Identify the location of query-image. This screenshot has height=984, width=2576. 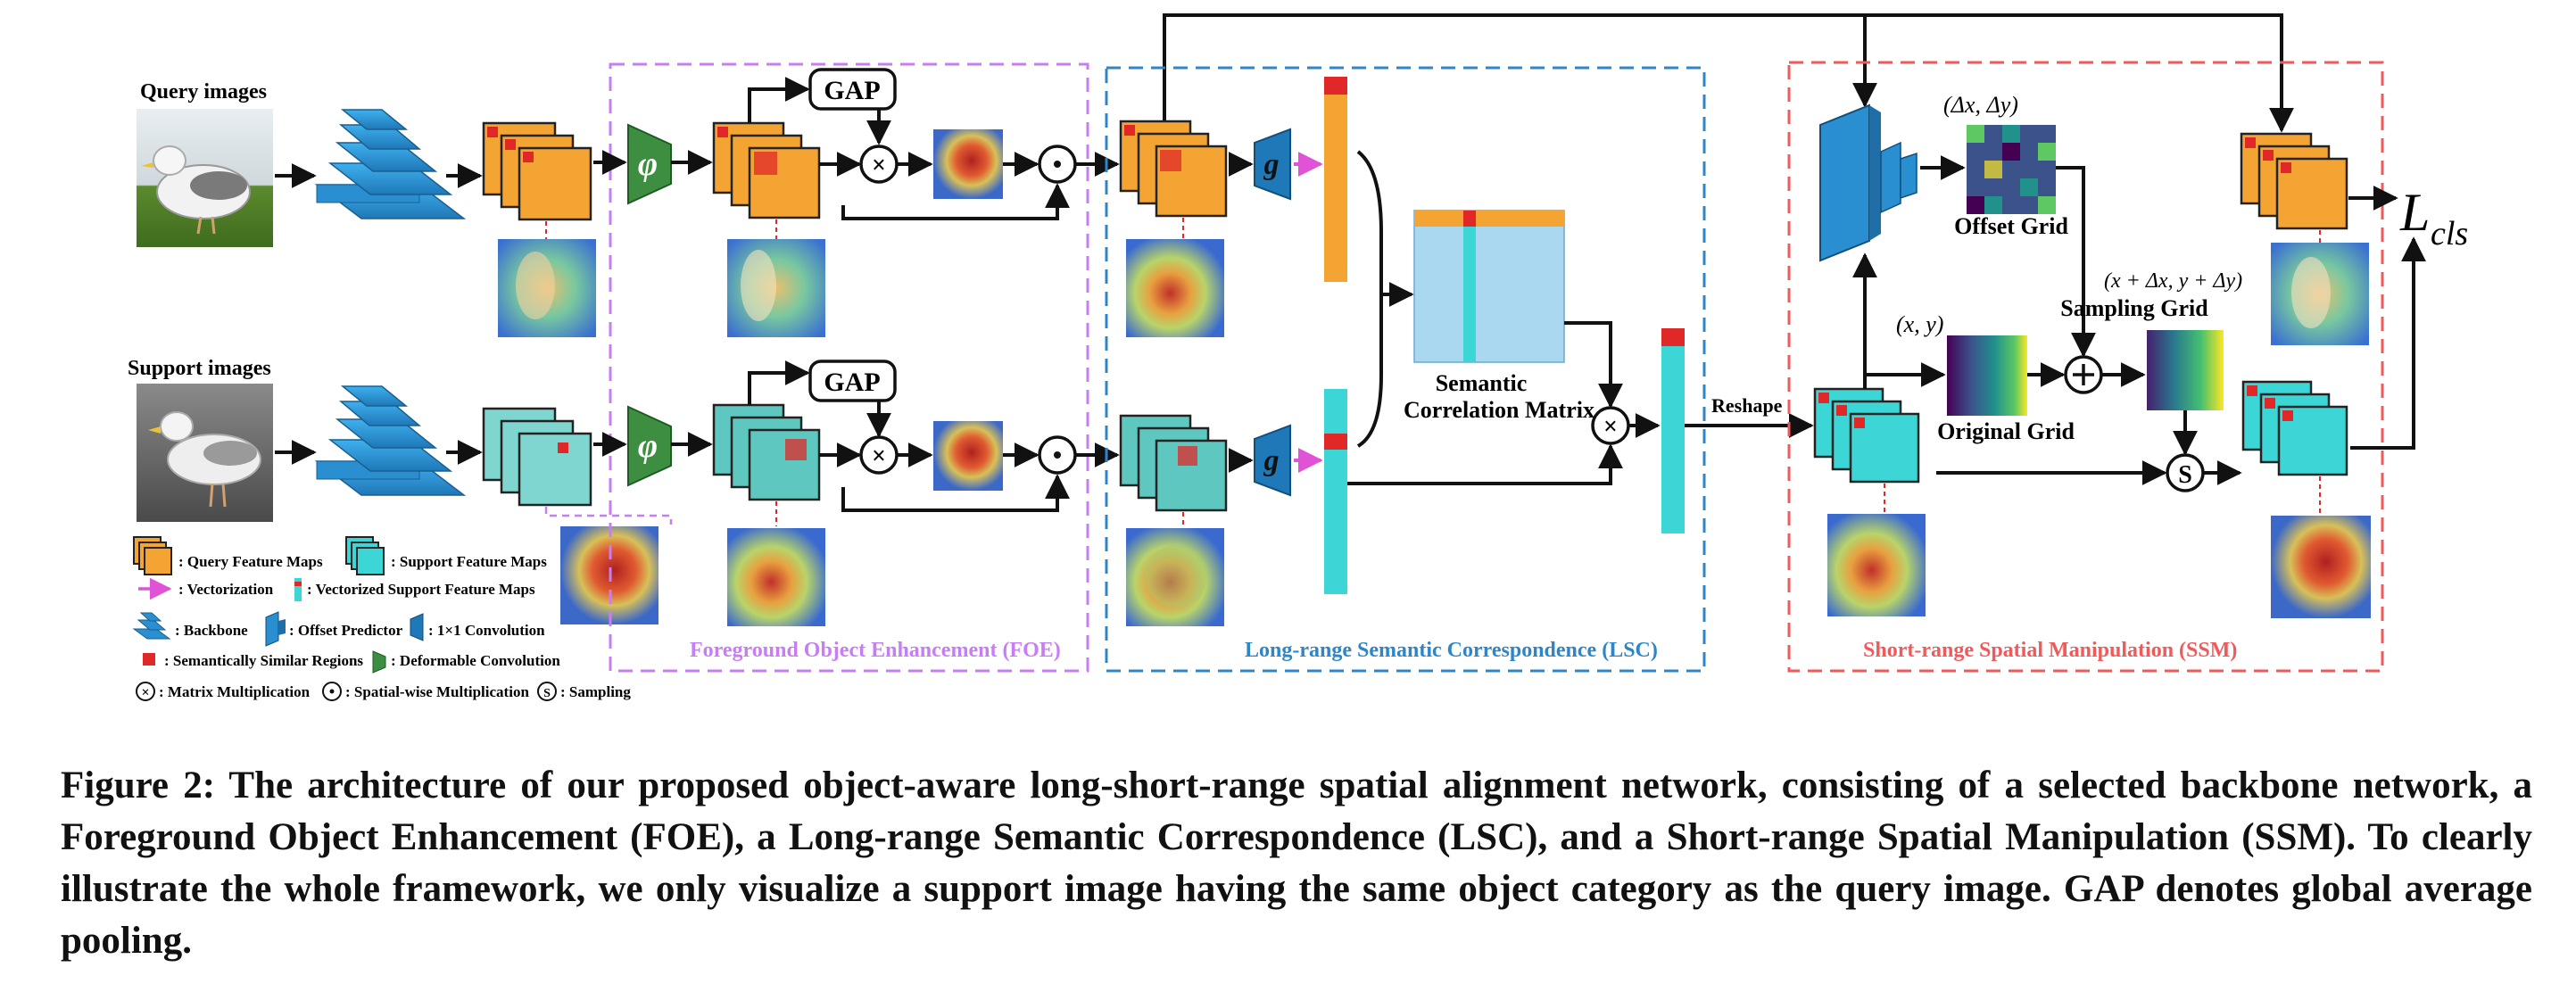
(205, 178).